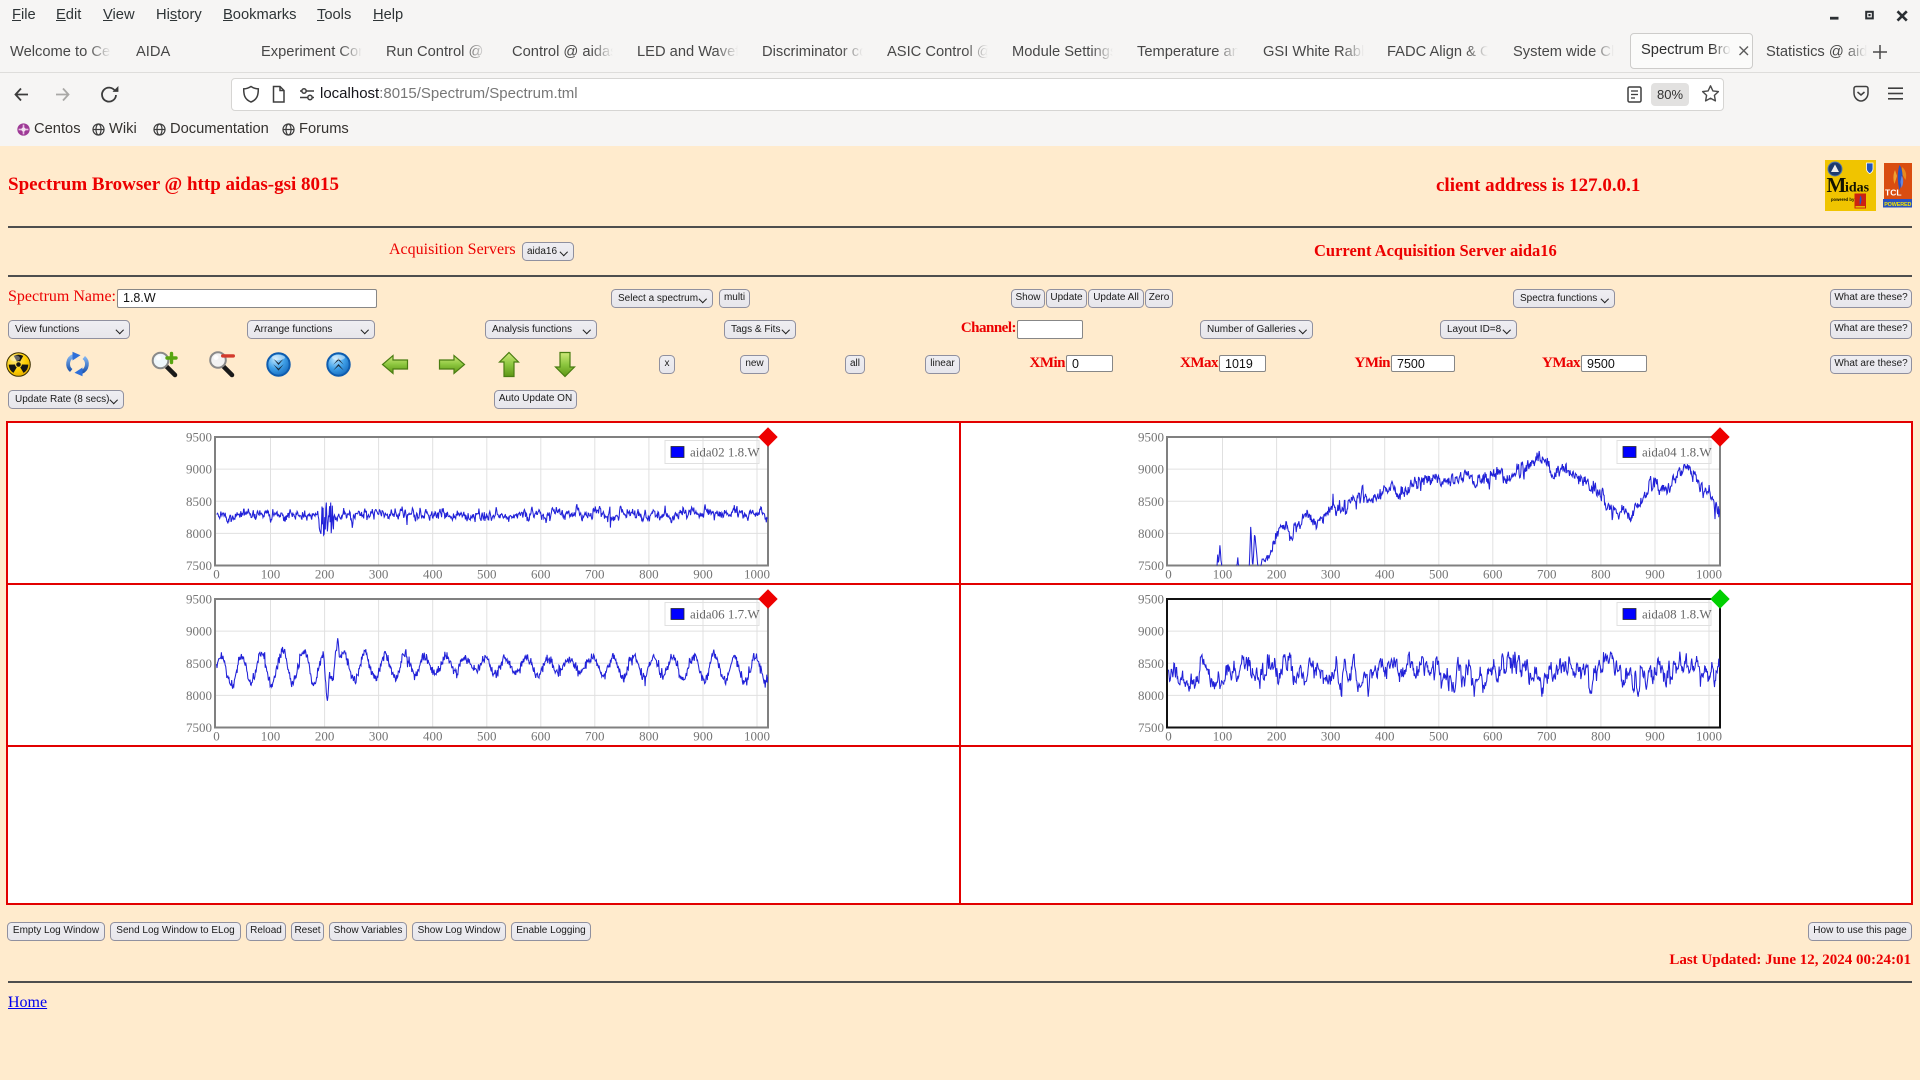 The image size is (1920, 1080). I want to click on svg-text: powered by, so click(1843, 199).